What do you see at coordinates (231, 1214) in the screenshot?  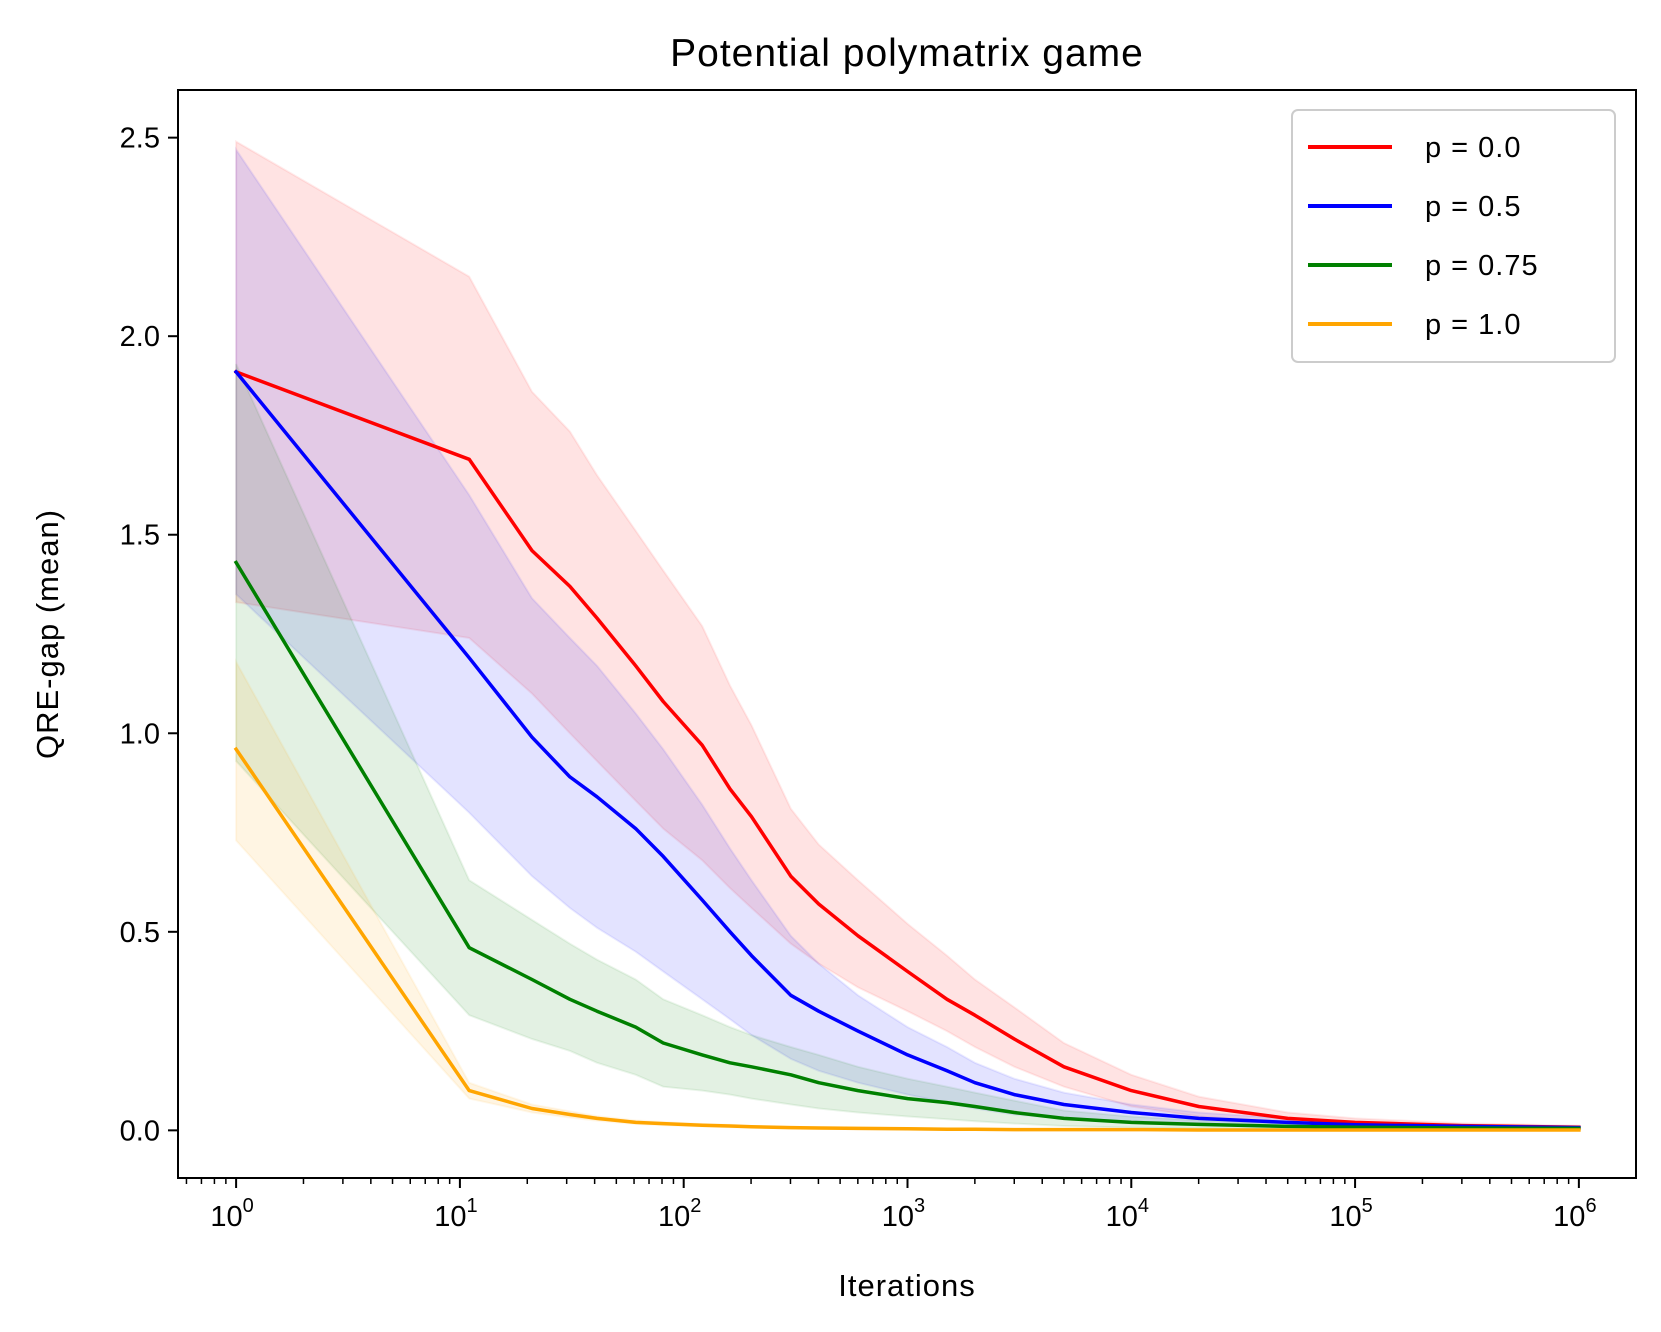 I see `x-tick-label: 10⁰` at bounding box center [231, 1214].